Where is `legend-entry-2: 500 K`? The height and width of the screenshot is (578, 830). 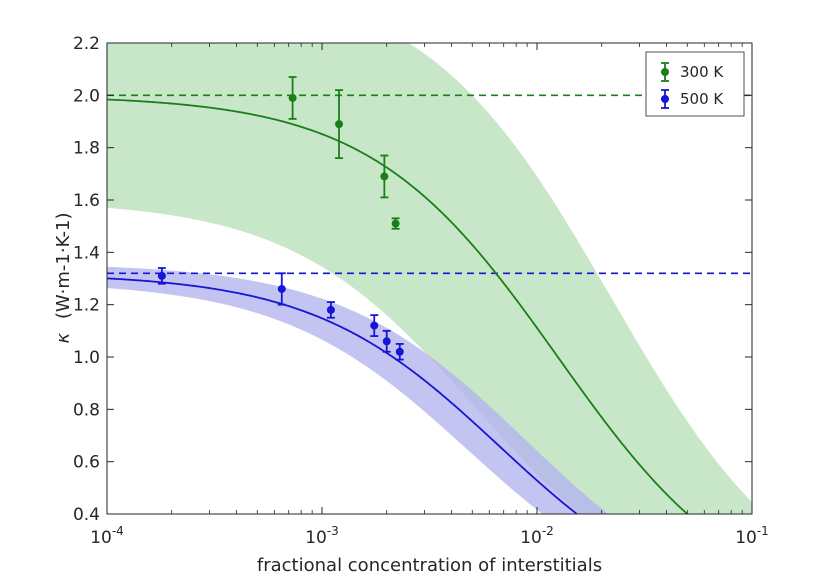
legend-entry-2: 500 K is located at coordinates (692, 99).